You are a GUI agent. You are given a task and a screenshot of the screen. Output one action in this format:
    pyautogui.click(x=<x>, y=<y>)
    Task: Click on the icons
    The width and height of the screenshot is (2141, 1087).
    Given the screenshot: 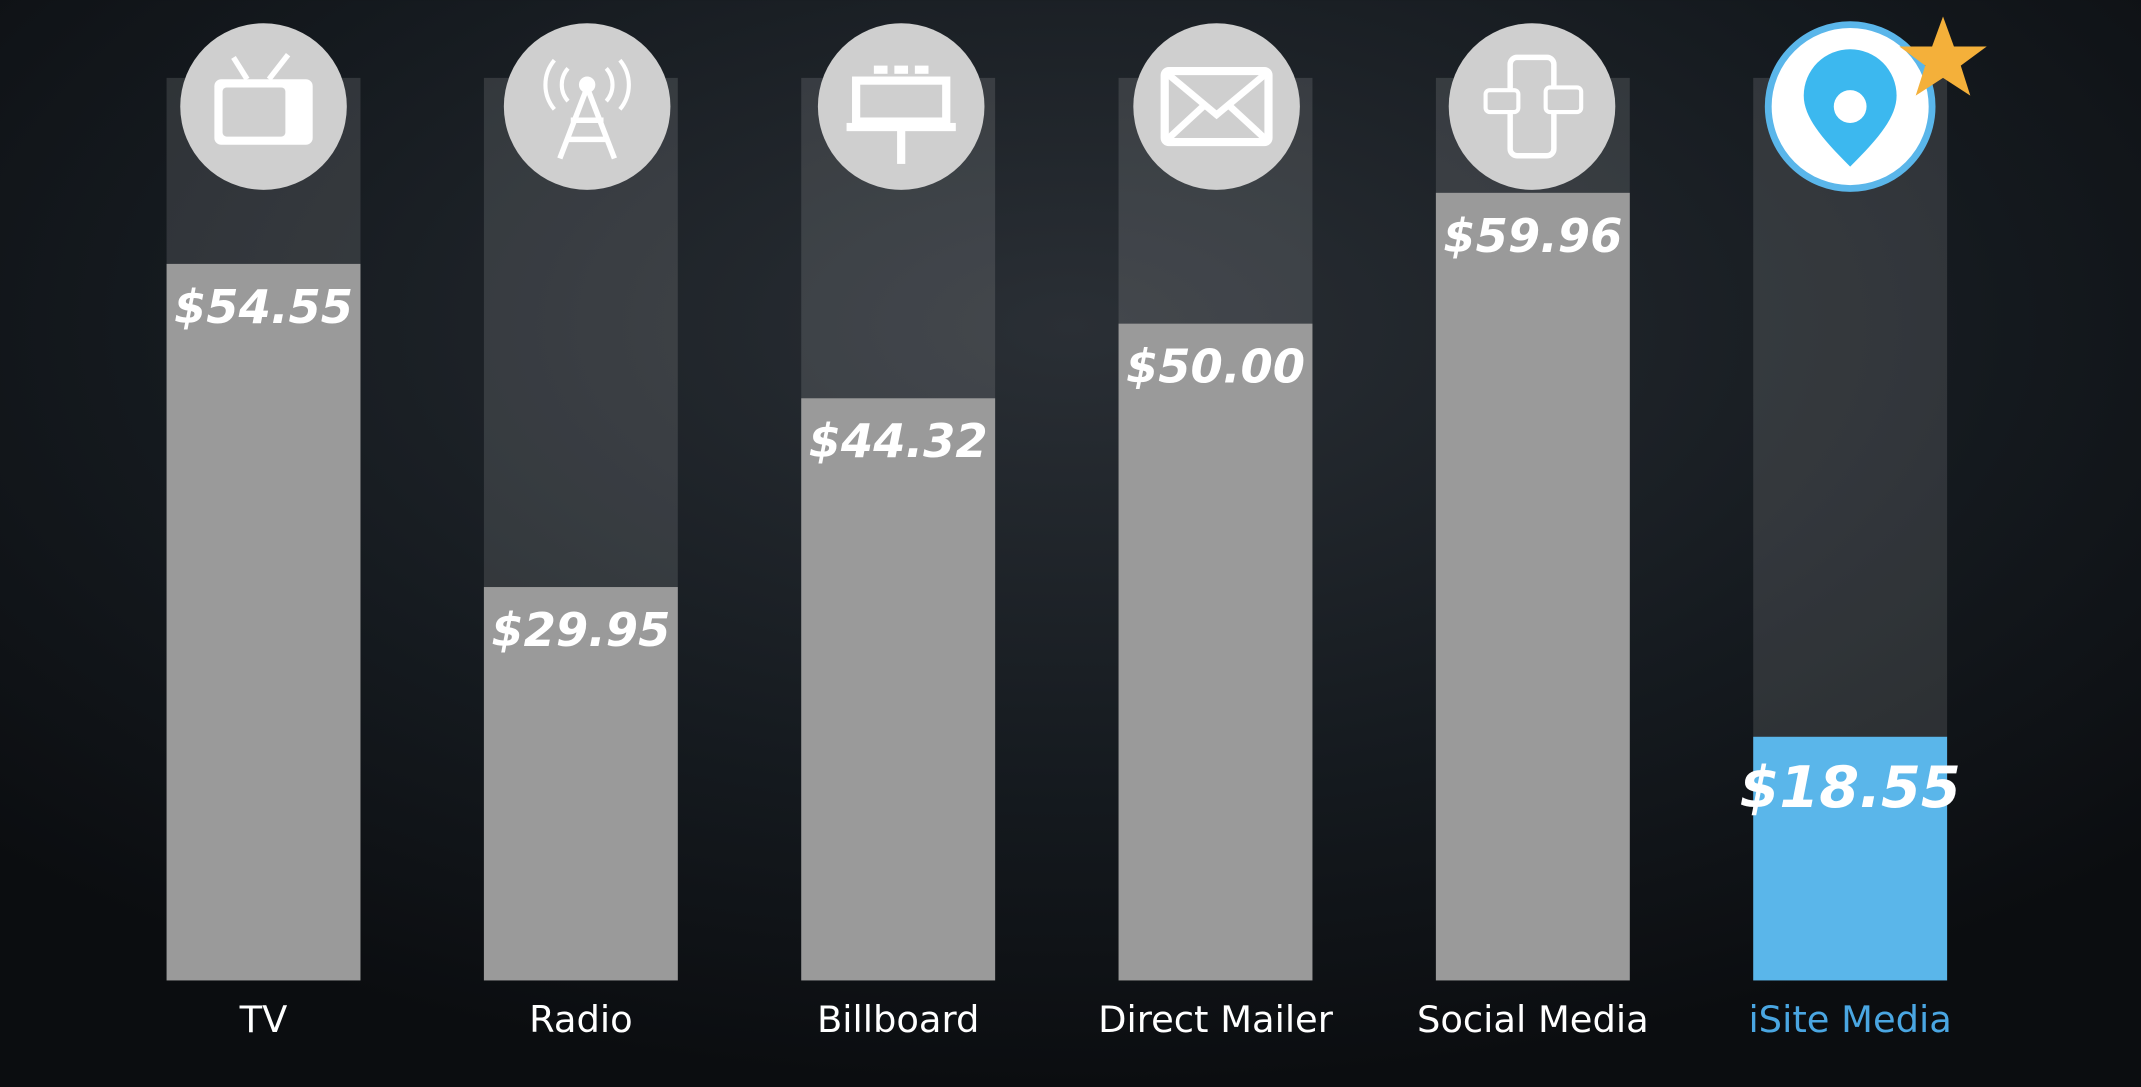 What is the action you would take?
    pyautogui.click(x=1083, y=104)
    